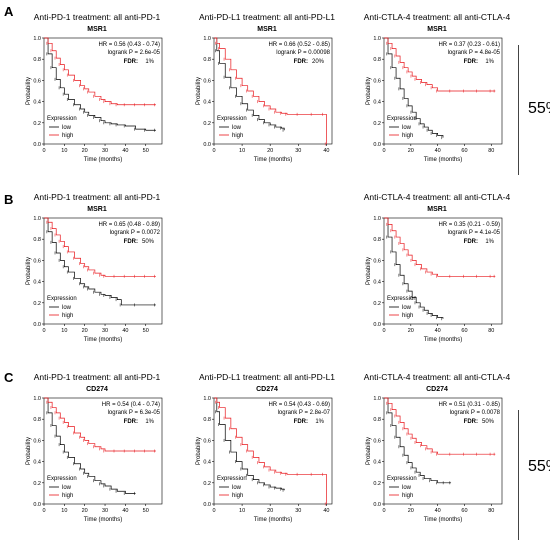  What do you see at coordinates (469, 45) in the screenshot?
I see `hazard-ratio: HR = 0.37 (0.23 - 0.61)` at bounding box center [469, 45].